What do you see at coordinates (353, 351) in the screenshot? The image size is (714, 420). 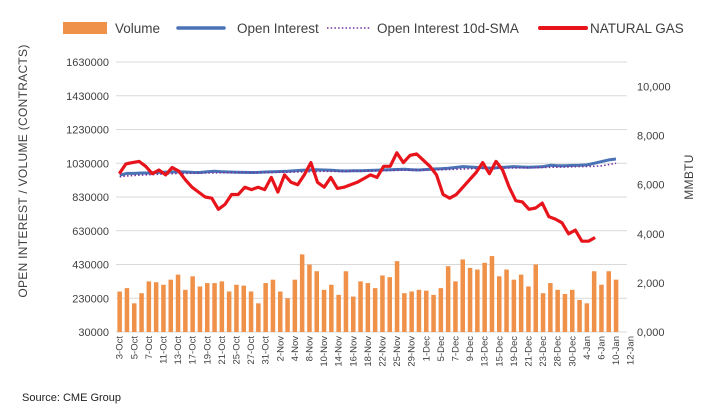 I see `x-tick-label: 16-Nov` at bounding box center [353, 351].